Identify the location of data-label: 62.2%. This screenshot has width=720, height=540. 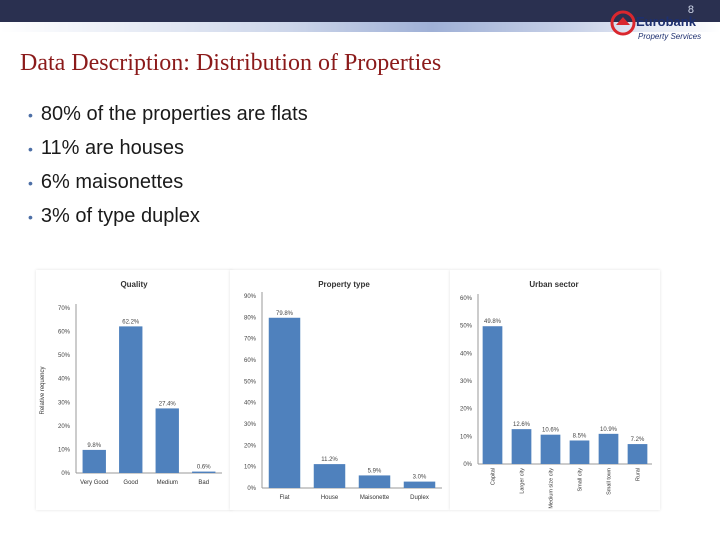
(131, 322).